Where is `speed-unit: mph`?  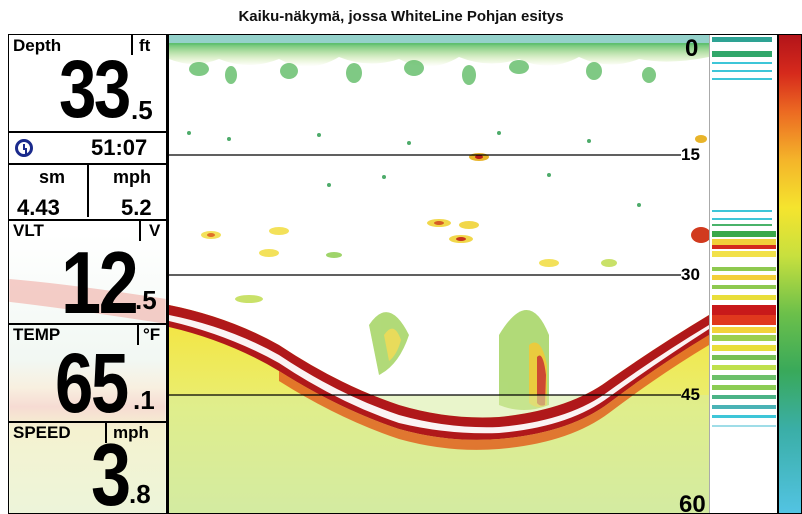 speed-unit: mph is located at coordinates (131, 432).